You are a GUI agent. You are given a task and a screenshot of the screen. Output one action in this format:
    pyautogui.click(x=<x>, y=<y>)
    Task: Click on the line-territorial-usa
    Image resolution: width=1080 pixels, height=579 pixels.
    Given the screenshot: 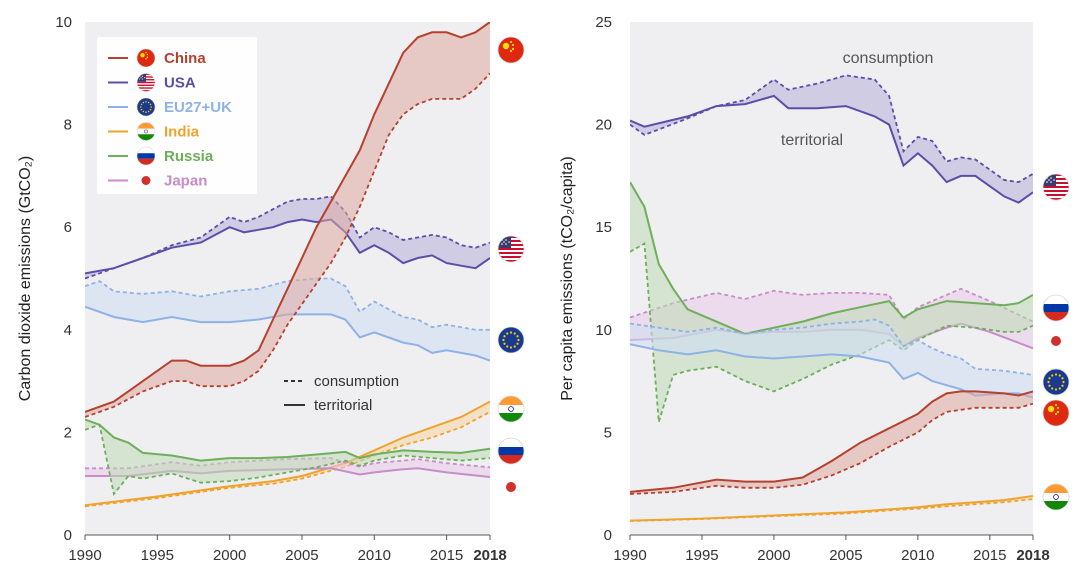 What is the action you would take?
    pyautogui.click(x=831, y=149)
    